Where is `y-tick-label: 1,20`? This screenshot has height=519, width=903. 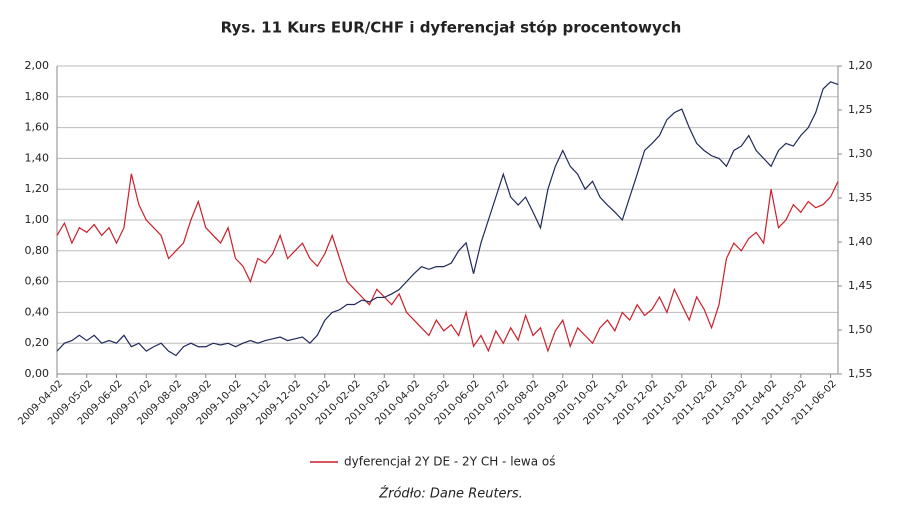
y-tick-label: 1,20 is located at coordinates (37, 188).